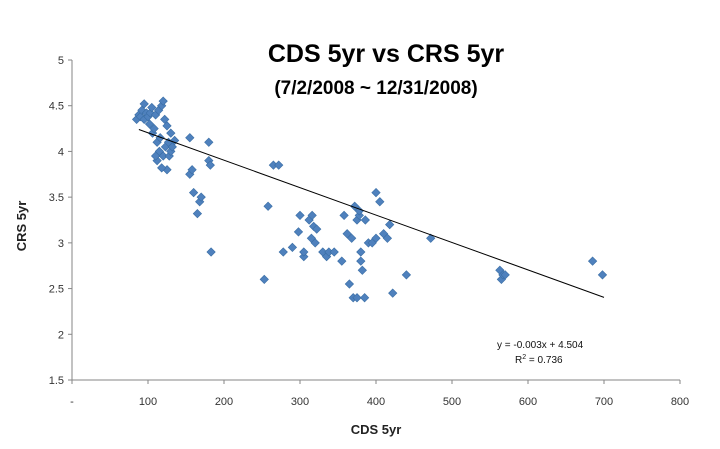  What do you see at coordinates (56, 381) in the screenshot?
I see `y-tick-label: 1.5` at bounding box center [56, 381].